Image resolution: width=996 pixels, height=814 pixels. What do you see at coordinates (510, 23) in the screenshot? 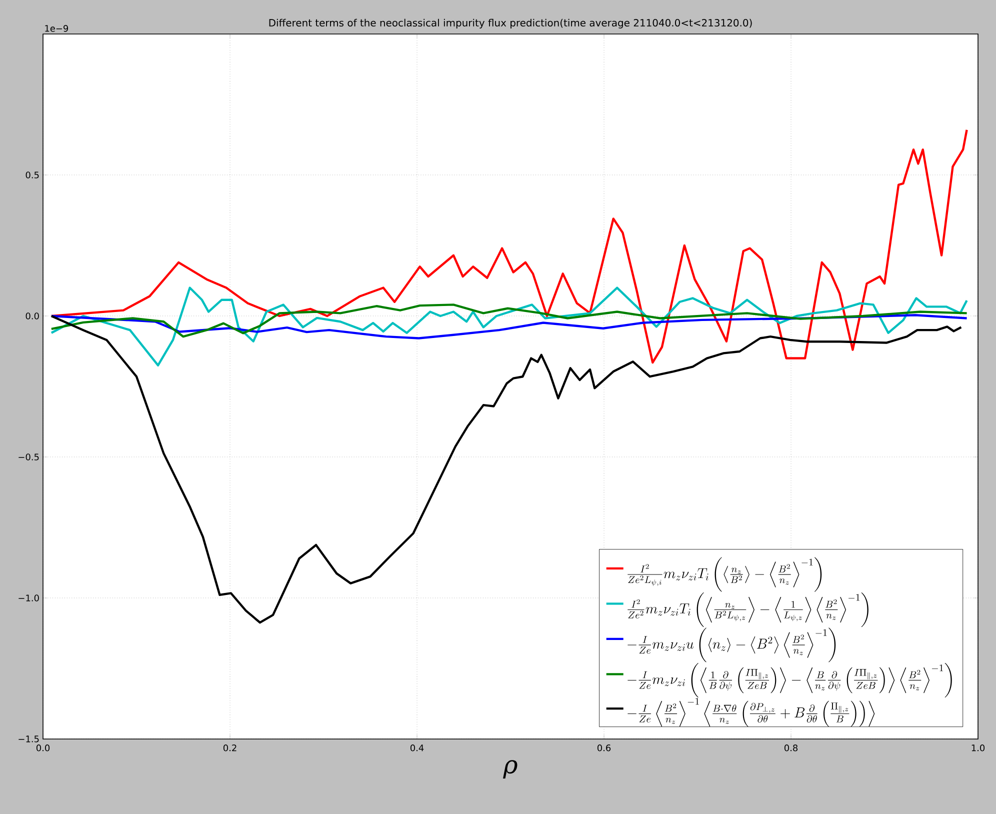
I see `chart-title: Different terms of the neoclassical impurity flux prediction(time average 211040.0<t<213120.0)` at bounding box center [510, 23].